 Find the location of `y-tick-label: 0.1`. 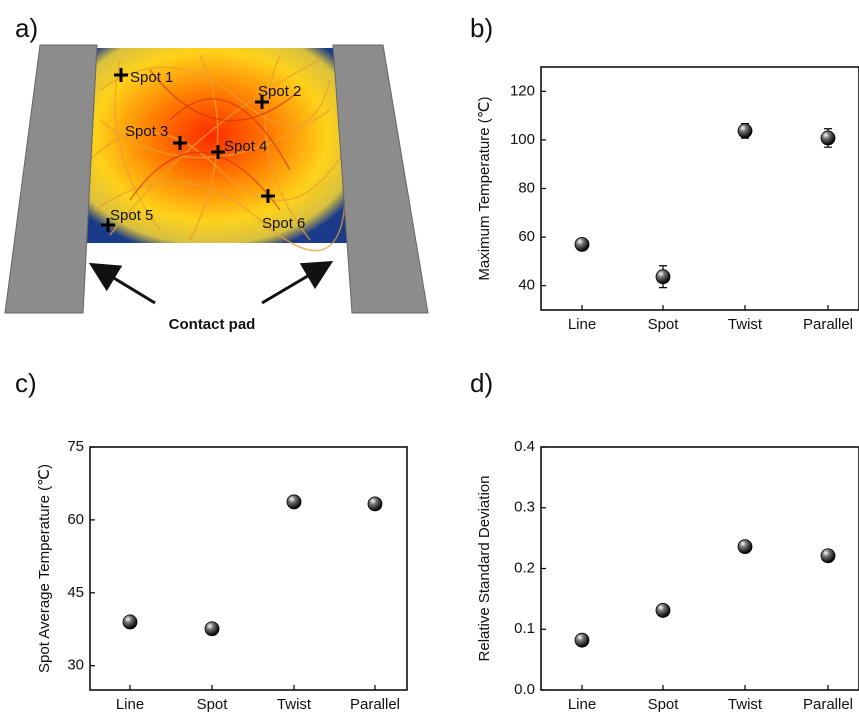

y-tick-label: 0.1 is located at coordinates (524, 628).